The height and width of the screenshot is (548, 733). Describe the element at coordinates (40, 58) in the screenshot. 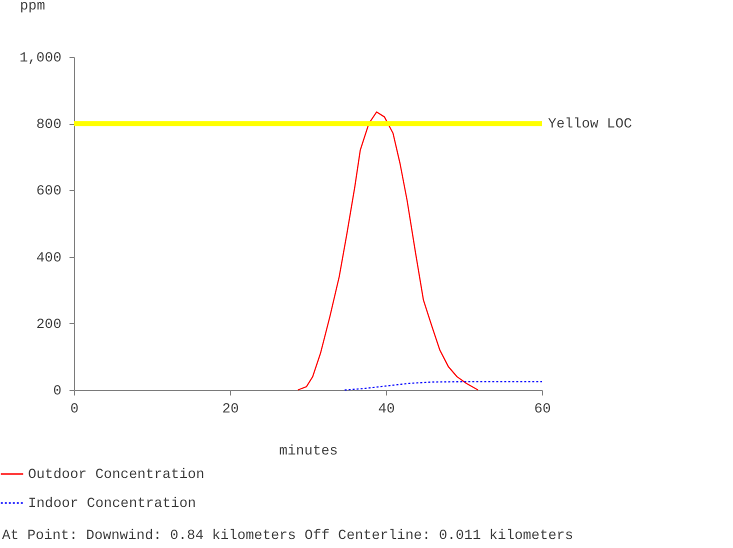

I see `y-tick-label: 1,000` at that location.